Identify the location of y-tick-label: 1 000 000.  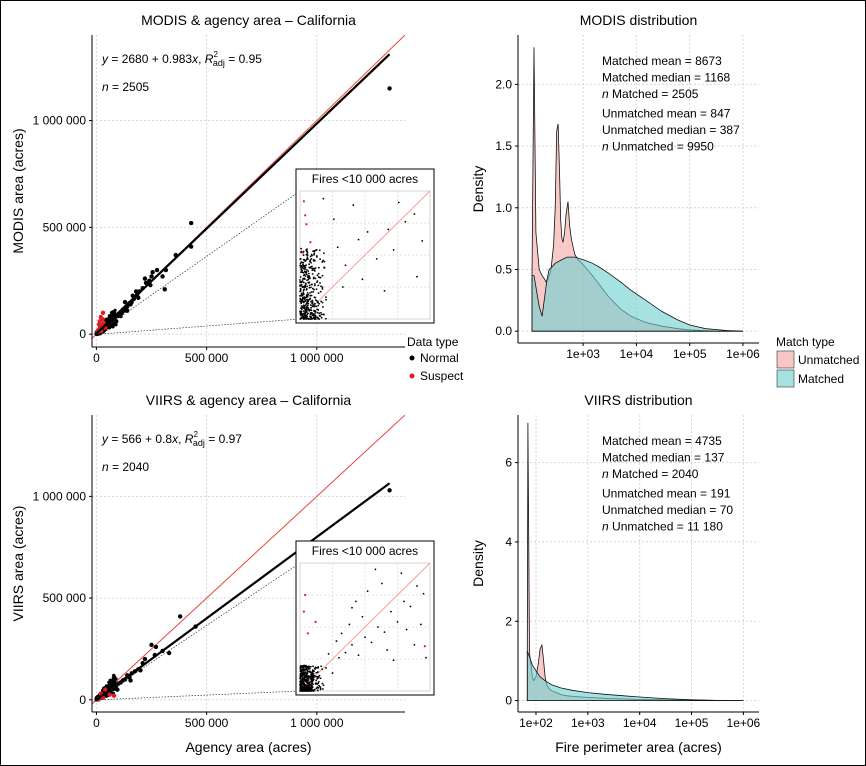
(60, 120).